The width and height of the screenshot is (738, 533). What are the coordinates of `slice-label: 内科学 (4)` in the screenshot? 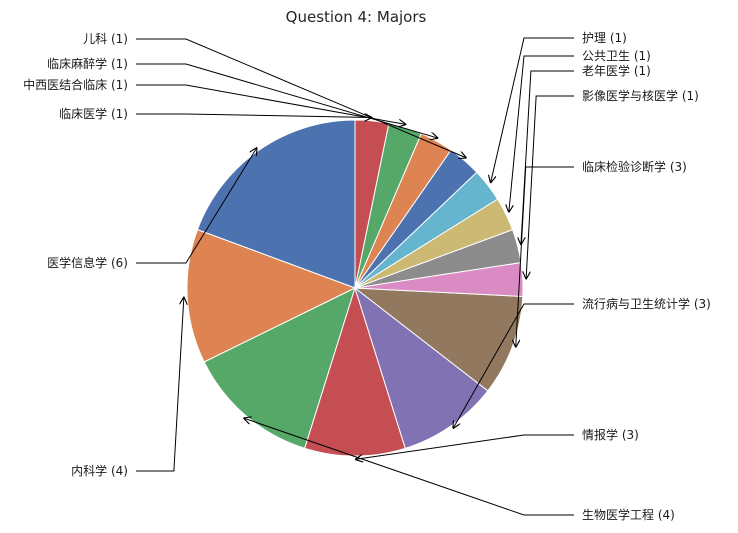 It's located at (99, 470).